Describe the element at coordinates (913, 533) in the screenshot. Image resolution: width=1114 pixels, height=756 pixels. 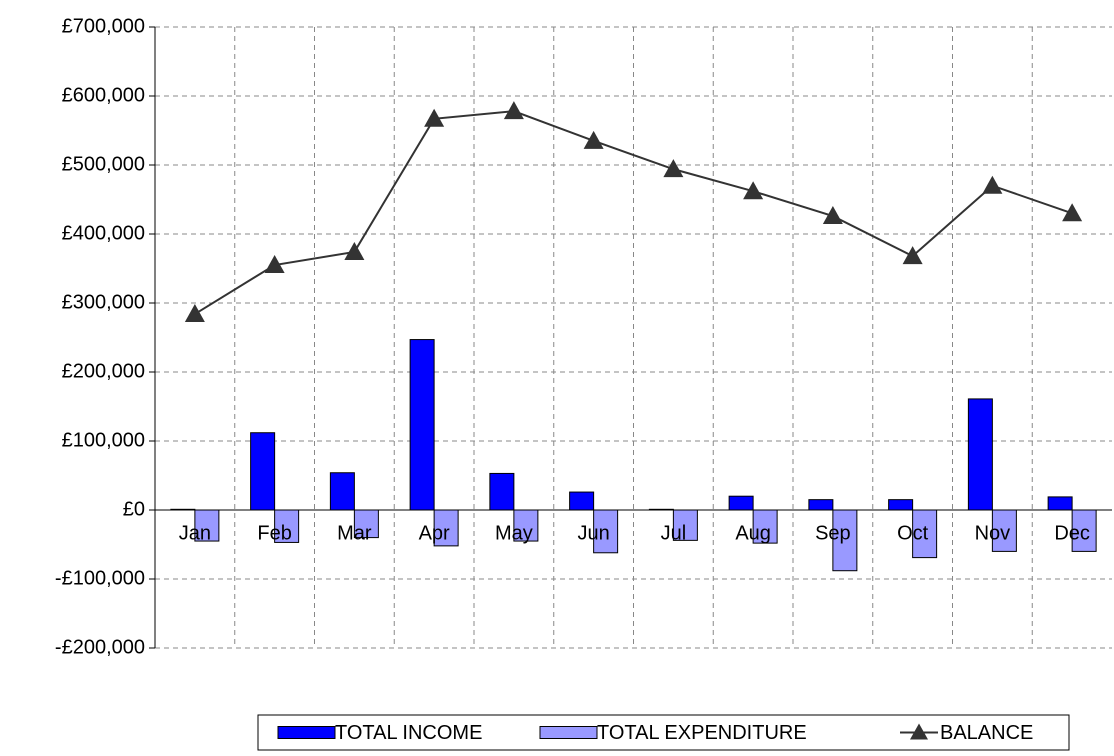
I see `x-tick-label: Oct` at that location.